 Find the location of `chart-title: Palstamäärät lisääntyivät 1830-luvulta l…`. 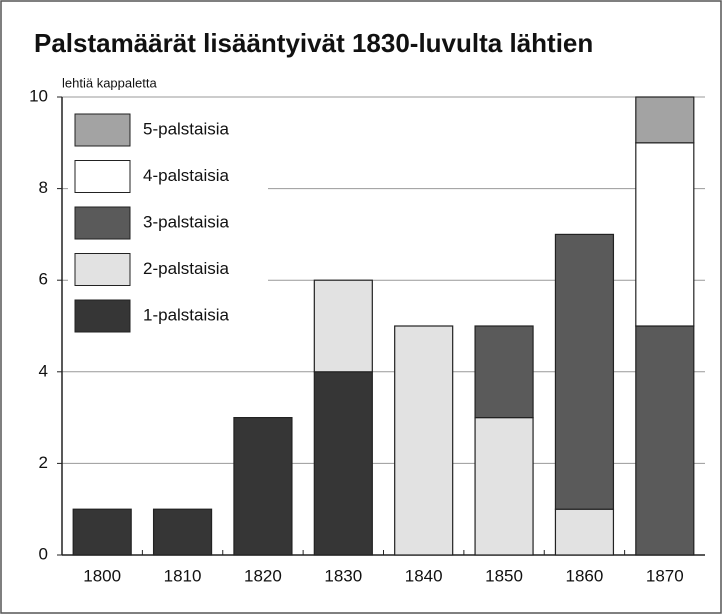

chart-title: Palstamäärät lisääntyivät 1830-luvulta l… is located at coordinates (313, 43).